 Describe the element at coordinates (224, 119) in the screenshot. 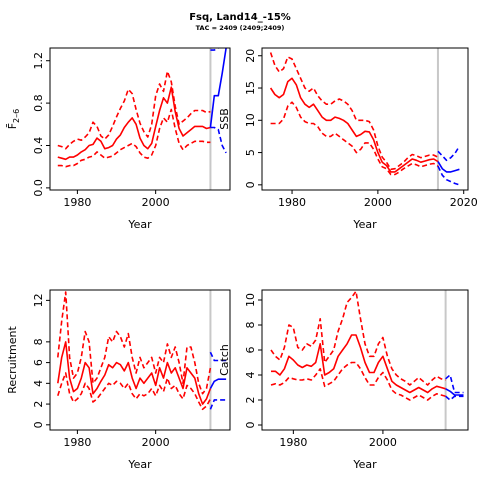

I see `y-axis-label: SSB` at that location.